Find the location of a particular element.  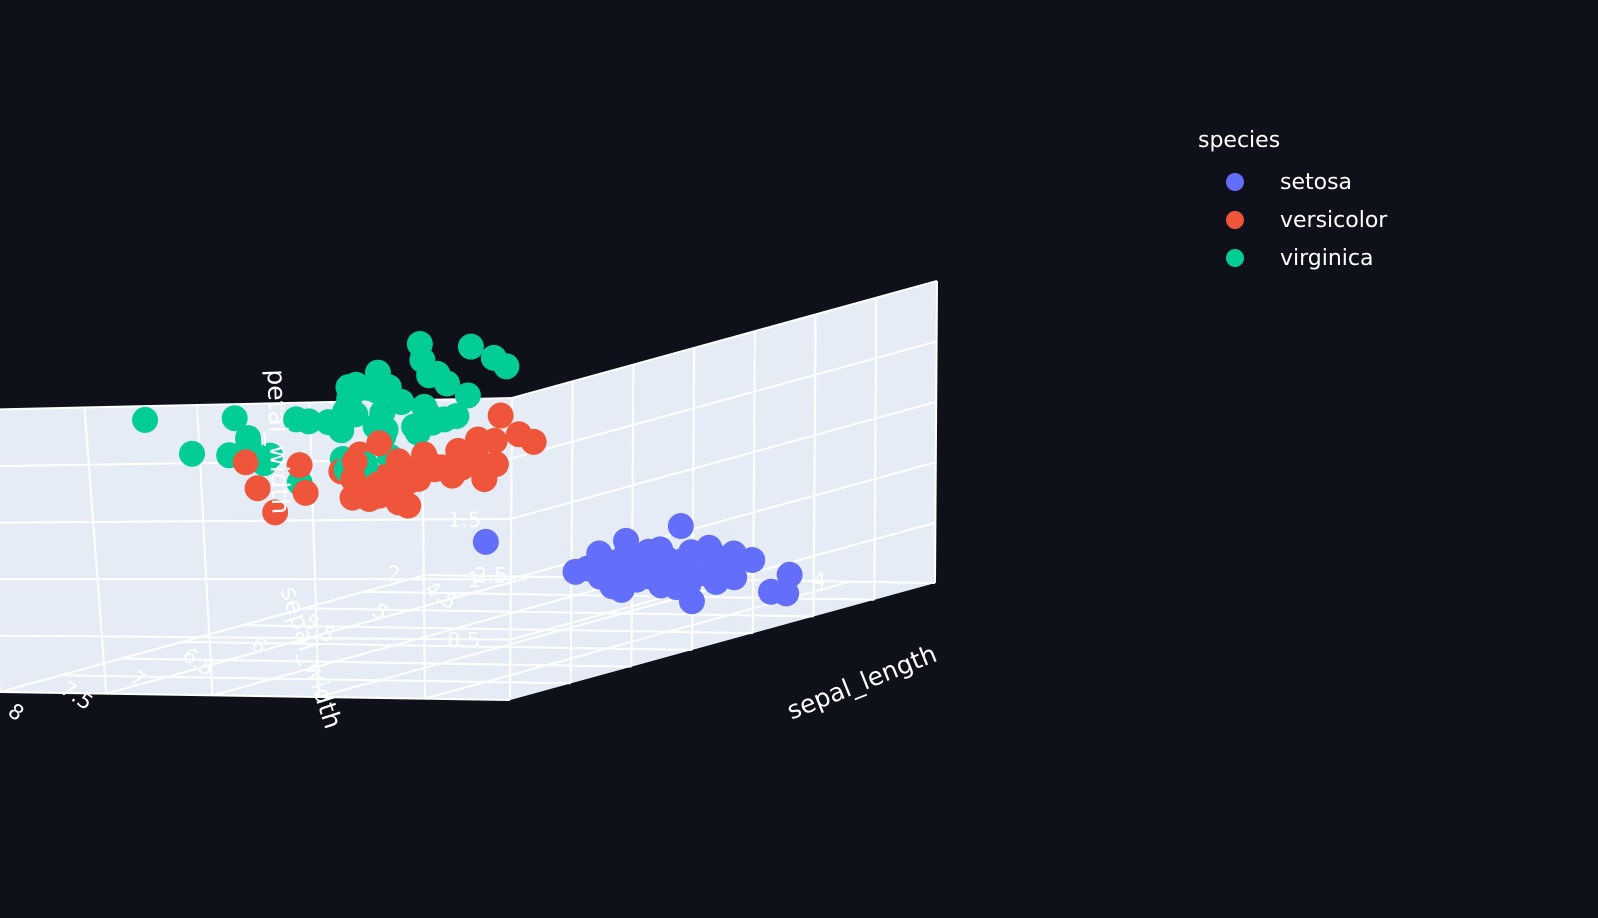

data-points is located at coordinates (467, 473).